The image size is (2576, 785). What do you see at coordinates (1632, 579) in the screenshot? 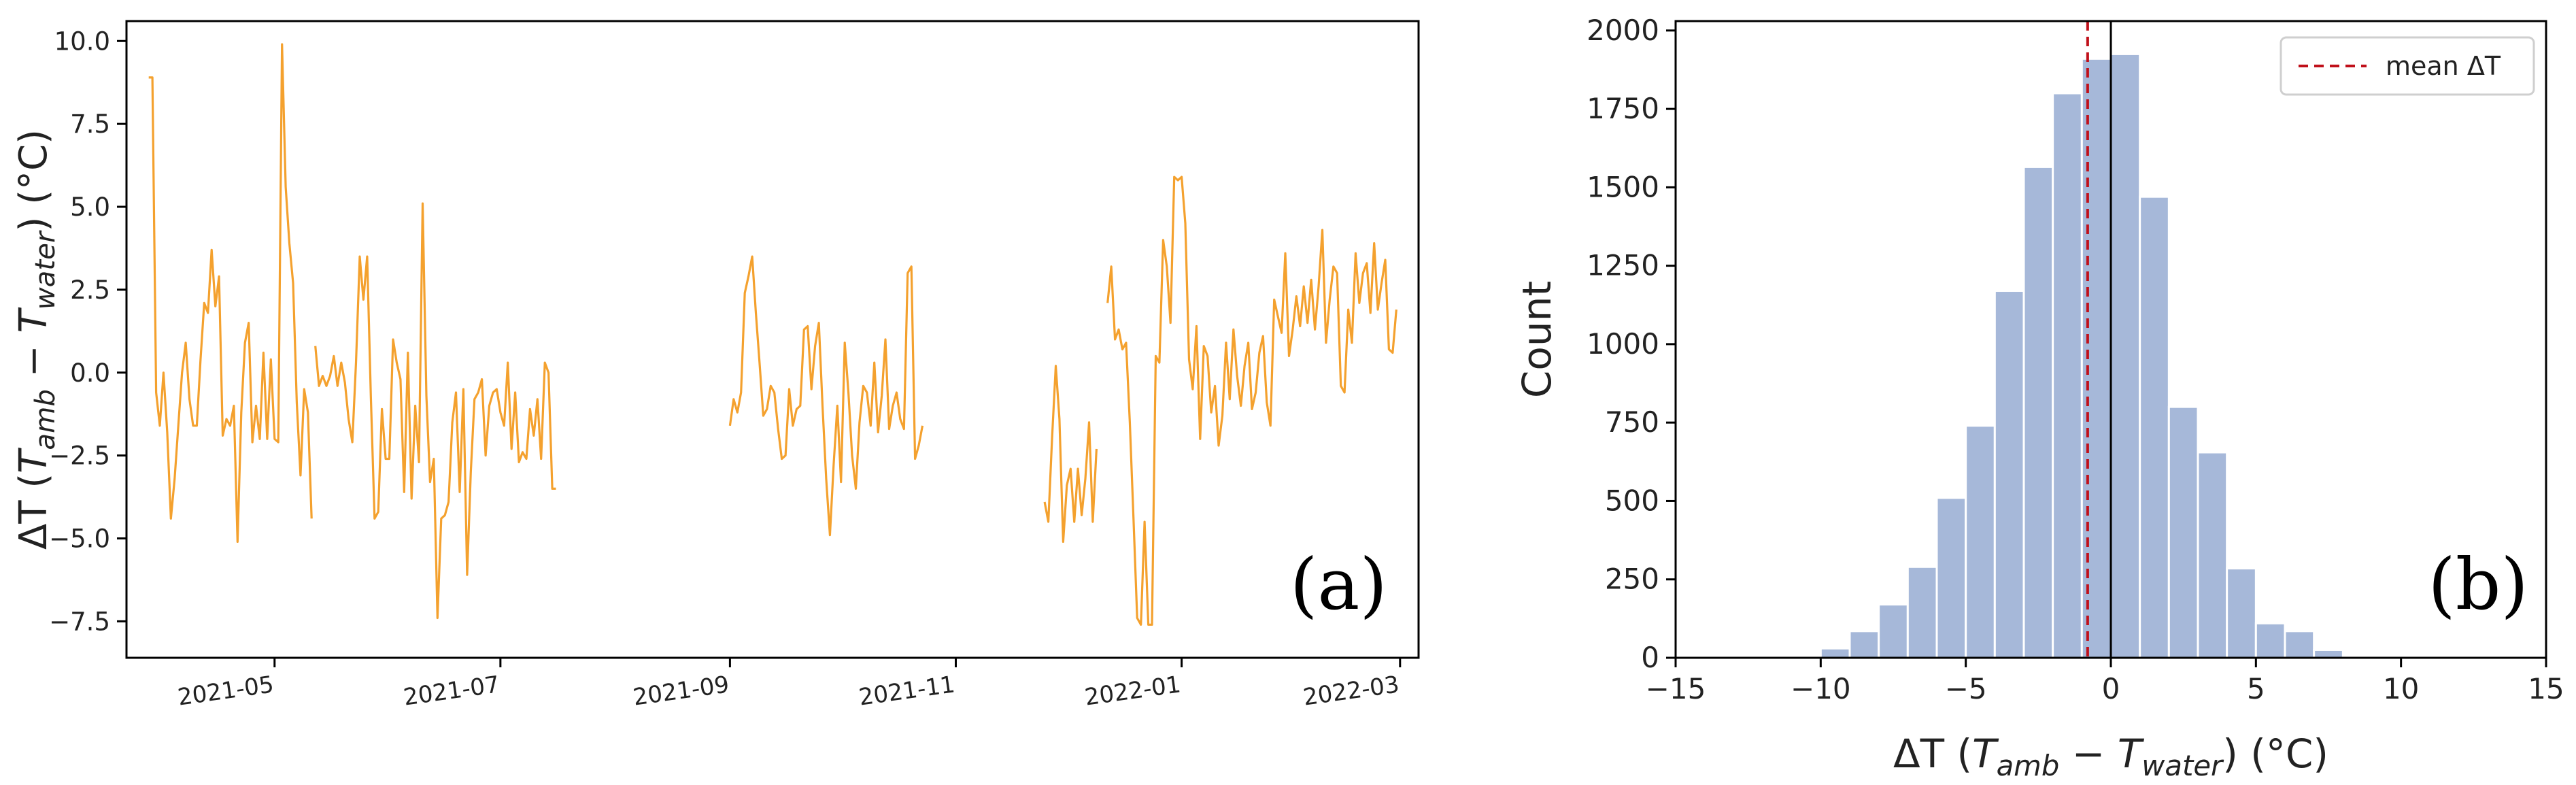
I see `y-tick-label: 250` at bounding box center [1632, 579].